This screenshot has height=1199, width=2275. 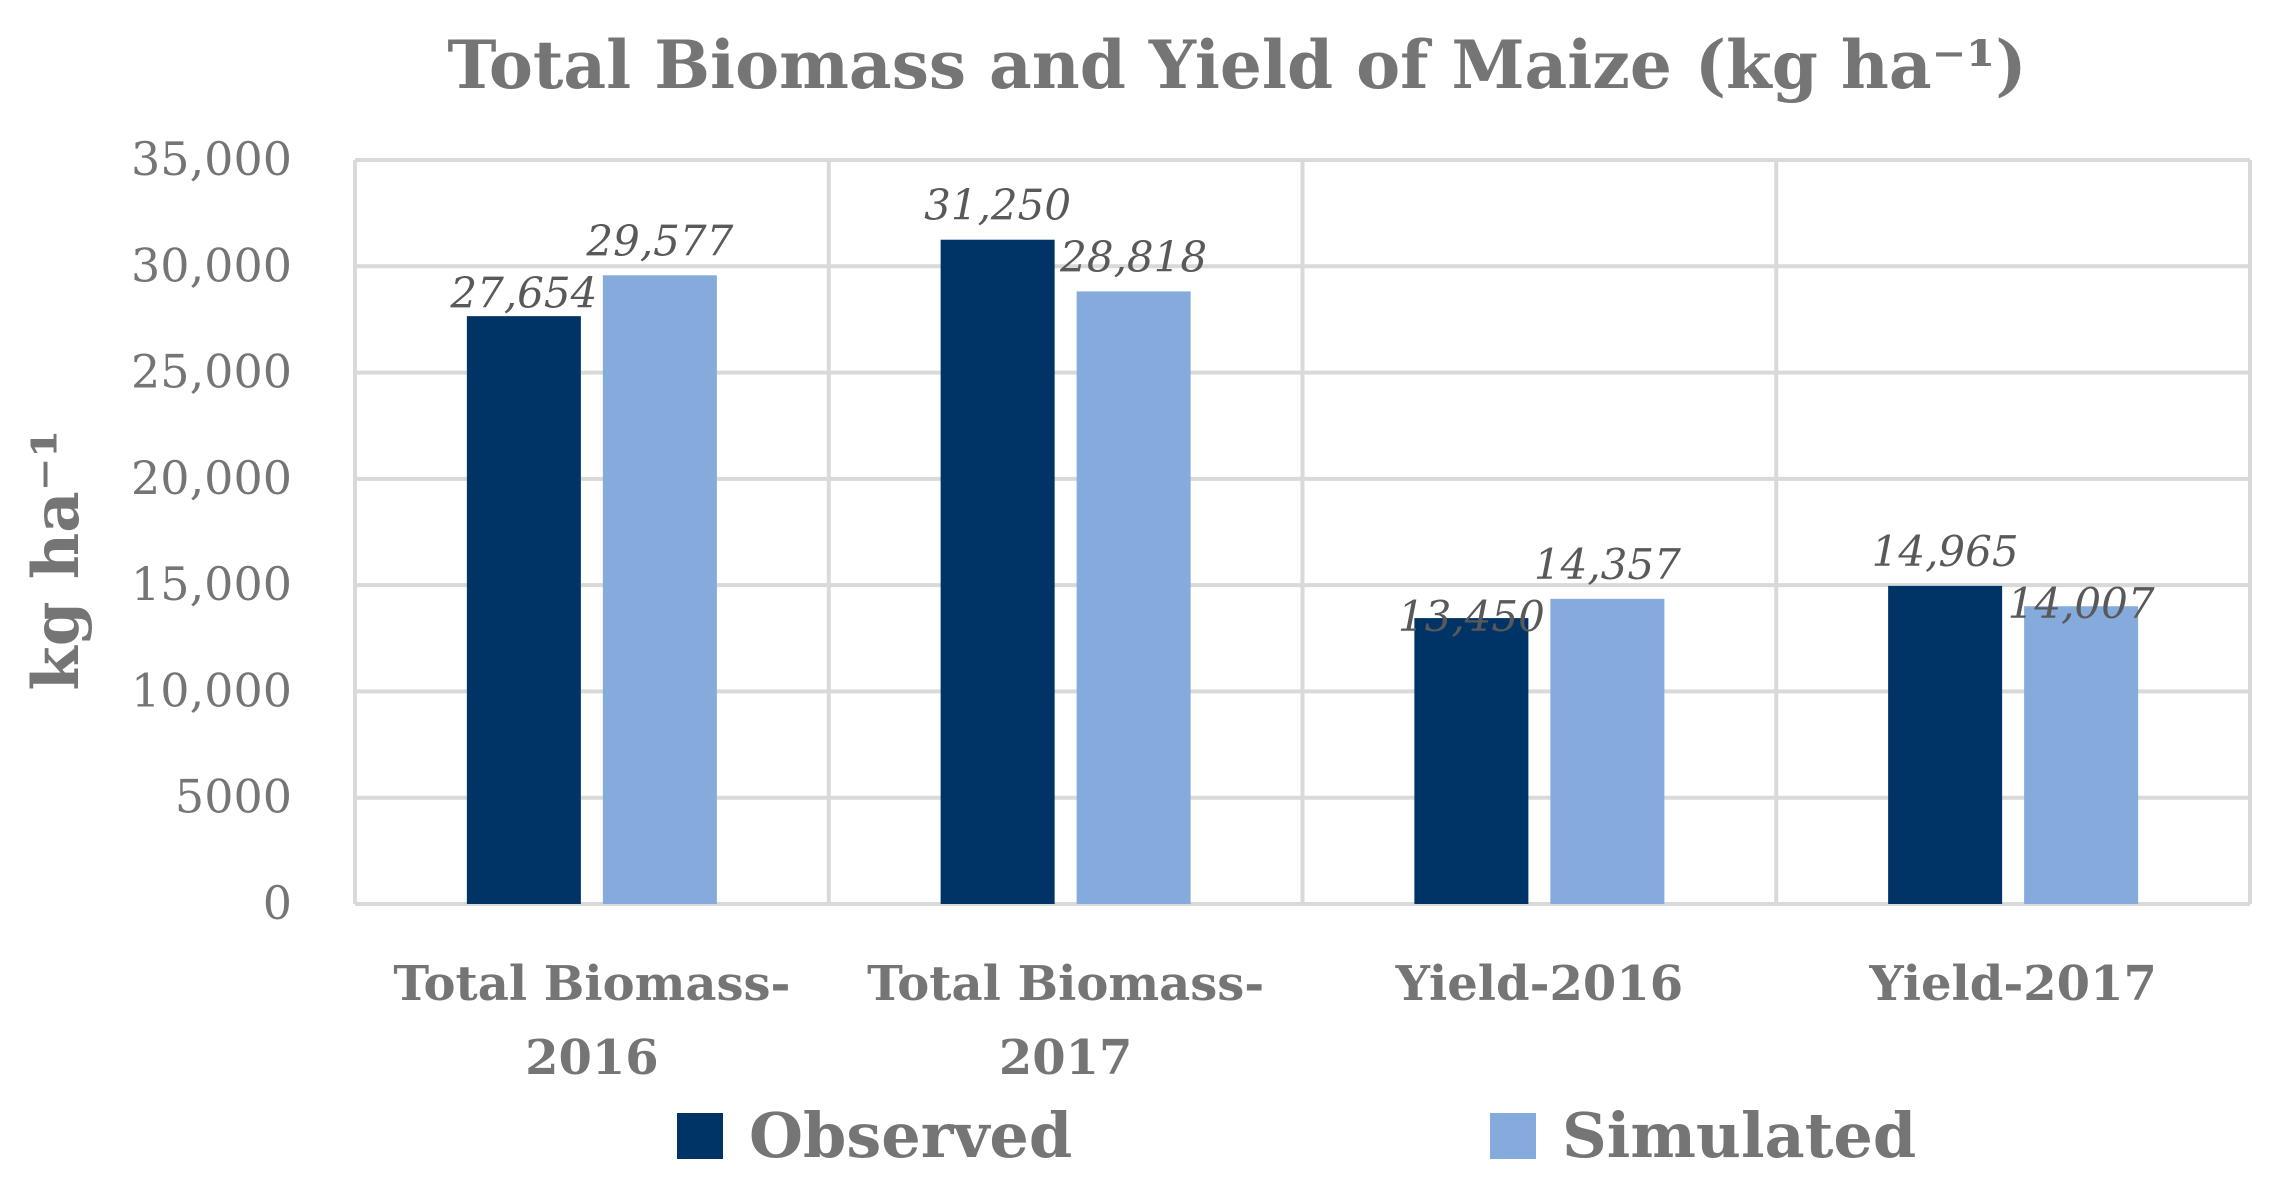 What do you see at coordinates (211, 372) in the screenshot?
I see `y-tick-label: 25,000` at bounding box center [211, 372].